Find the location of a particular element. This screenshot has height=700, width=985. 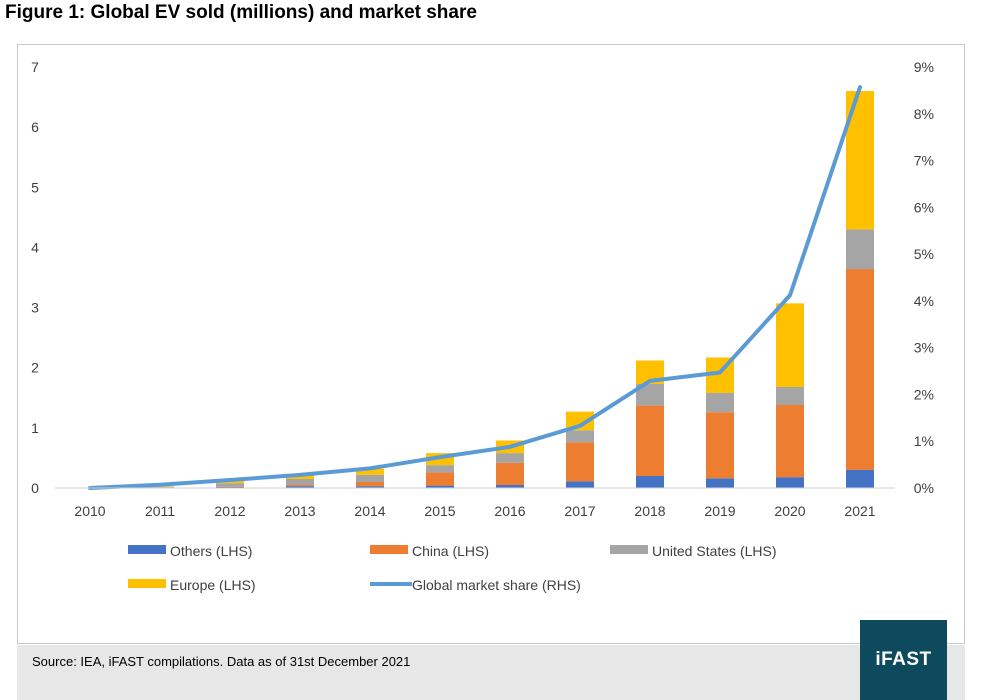

y-left-tick-label: 1 is located at coordinates (35, 428).